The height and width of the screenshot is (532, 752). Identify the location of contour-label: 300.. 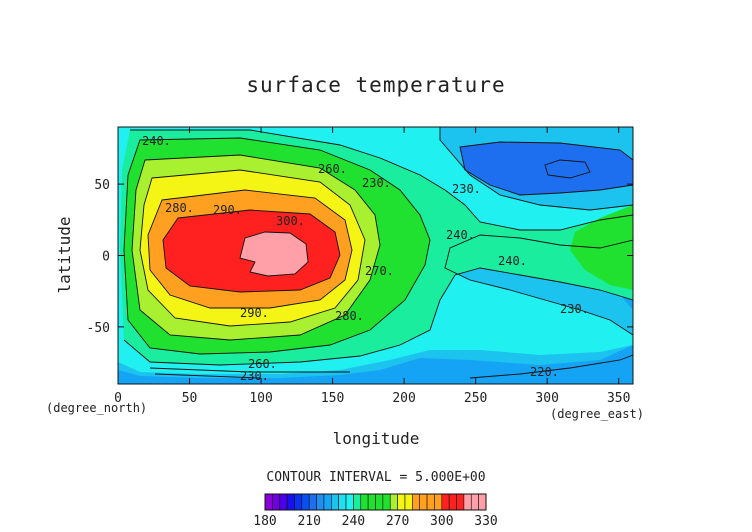
(290, 221).